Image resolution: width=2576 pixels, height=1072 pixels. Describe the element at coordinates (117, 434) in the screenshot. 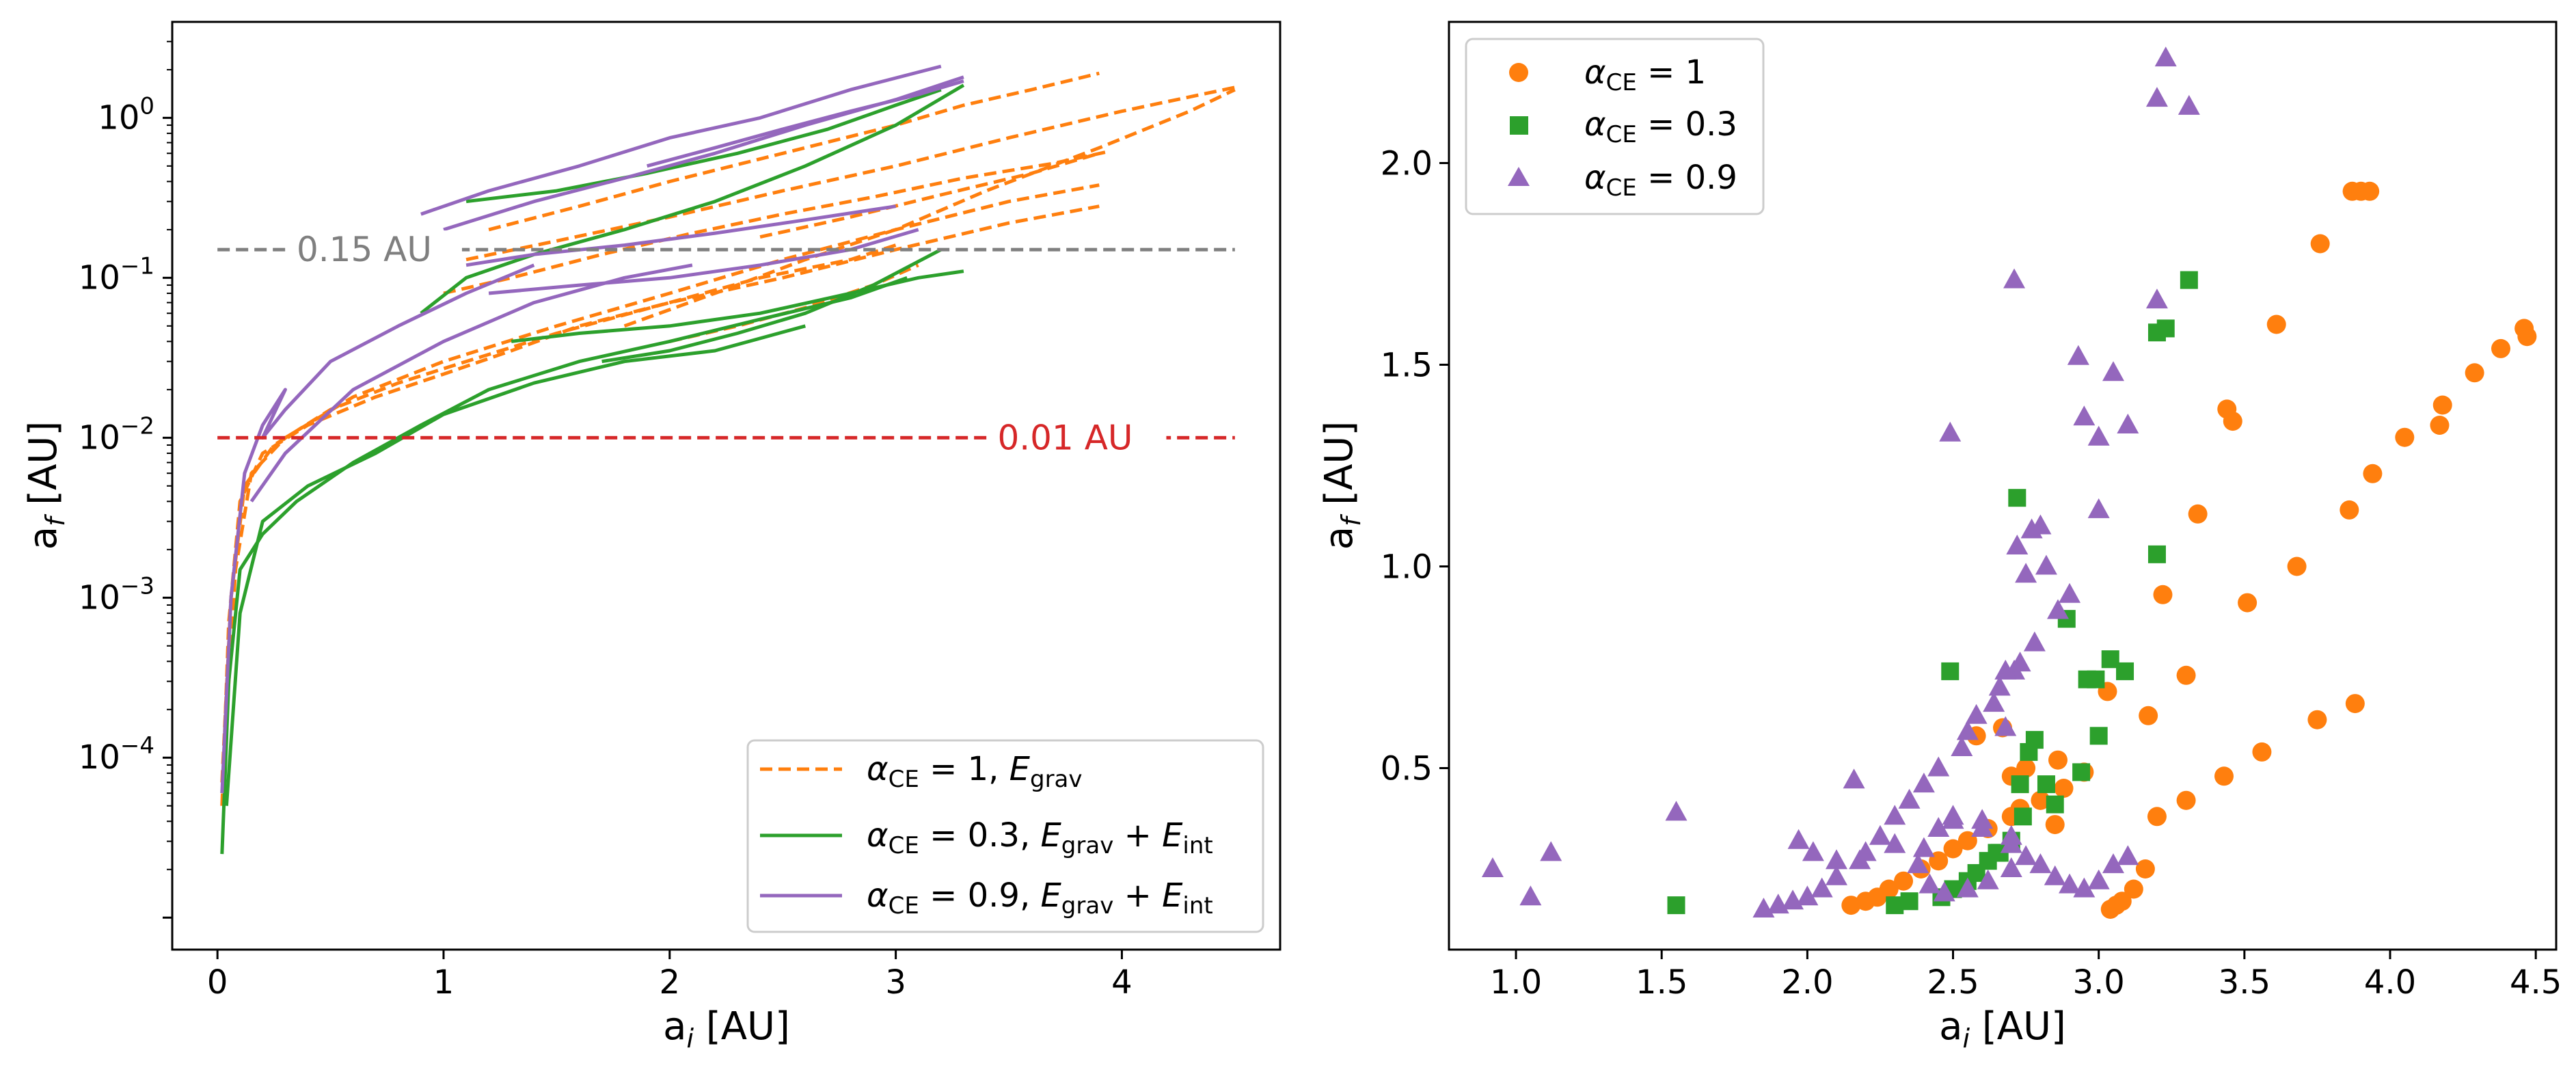

I see `left-y-tick-label-2: 10⁻²` at that location.